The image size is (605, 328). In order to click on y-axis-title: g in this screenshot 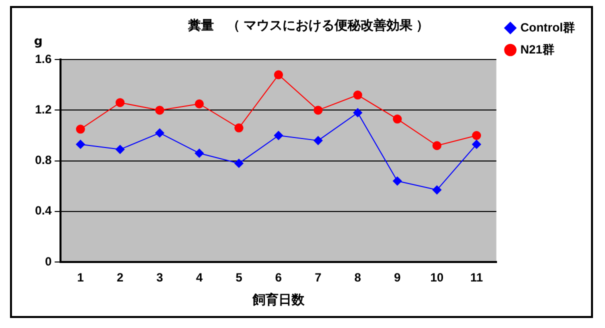, I will do `click(38, 41)`.